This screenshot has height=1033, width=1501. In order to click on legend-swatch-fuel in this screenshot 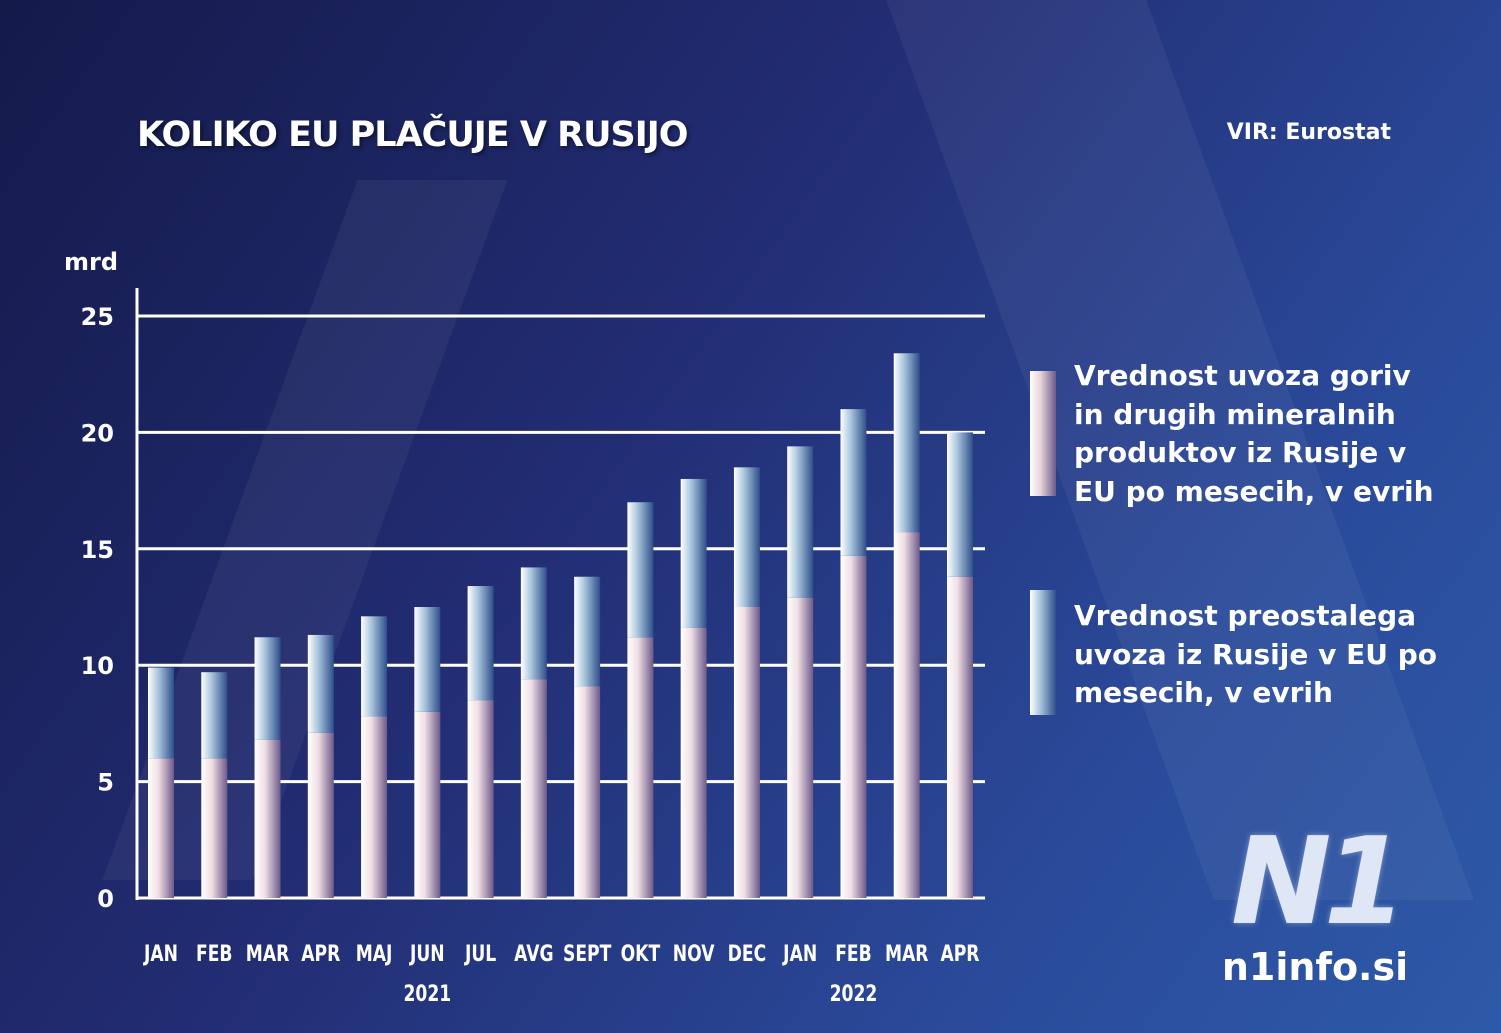, I will do `click(1043, 433)`.